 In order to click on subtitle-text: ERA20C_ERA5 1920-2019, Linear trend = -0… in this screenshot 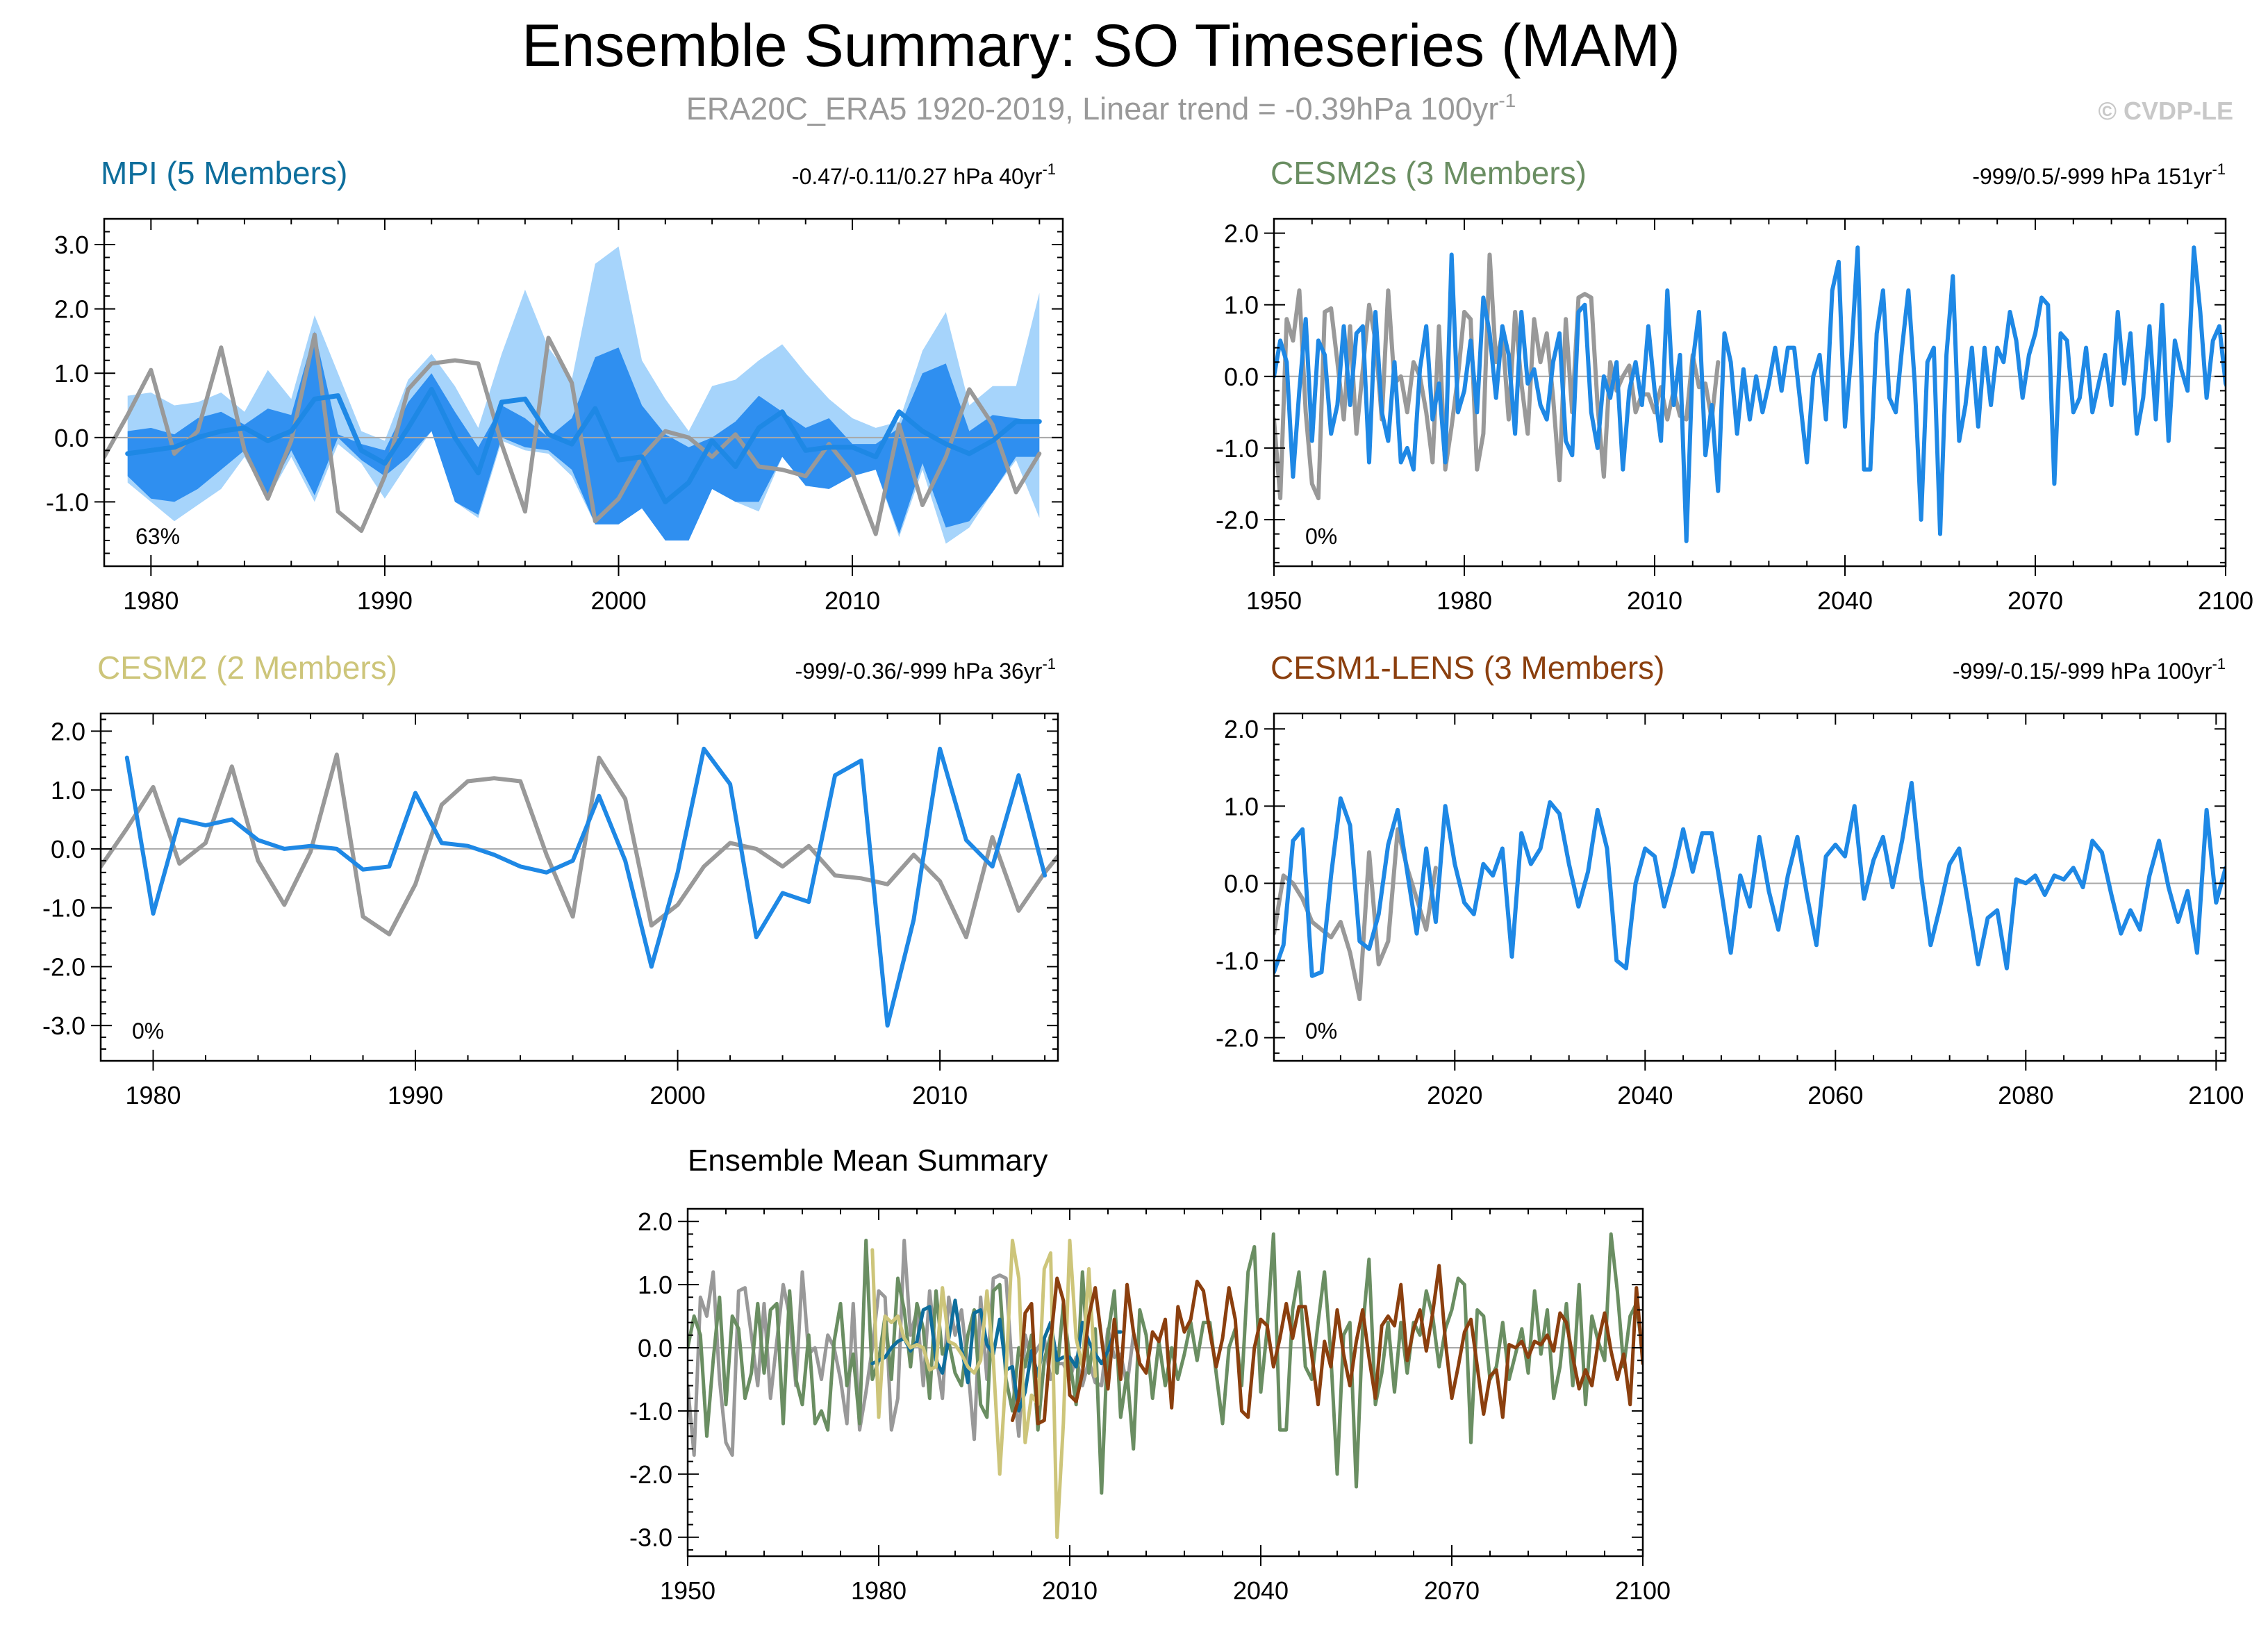, I will do `click(1092, 109)`.